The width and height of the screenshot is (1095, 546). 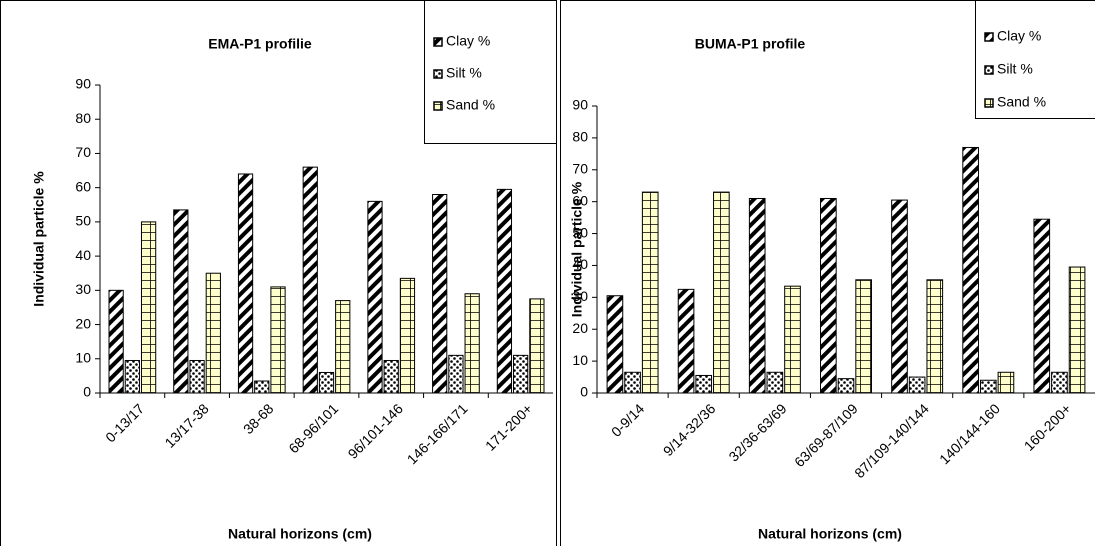 What do you see at coordinates (186, 425) in the screenshot?
I see `x-tick-label: 13/17-38` at bounding box center [186, 425].